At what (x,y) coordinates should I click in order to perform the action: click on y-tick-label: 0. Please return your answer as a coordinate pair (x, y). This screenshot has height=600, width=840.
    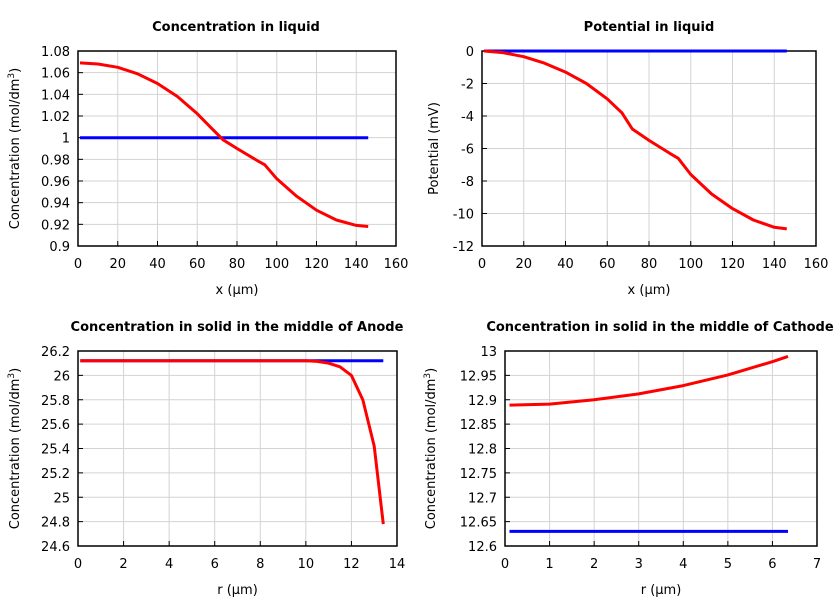
    Looking at the image, I should click on (470, 52).